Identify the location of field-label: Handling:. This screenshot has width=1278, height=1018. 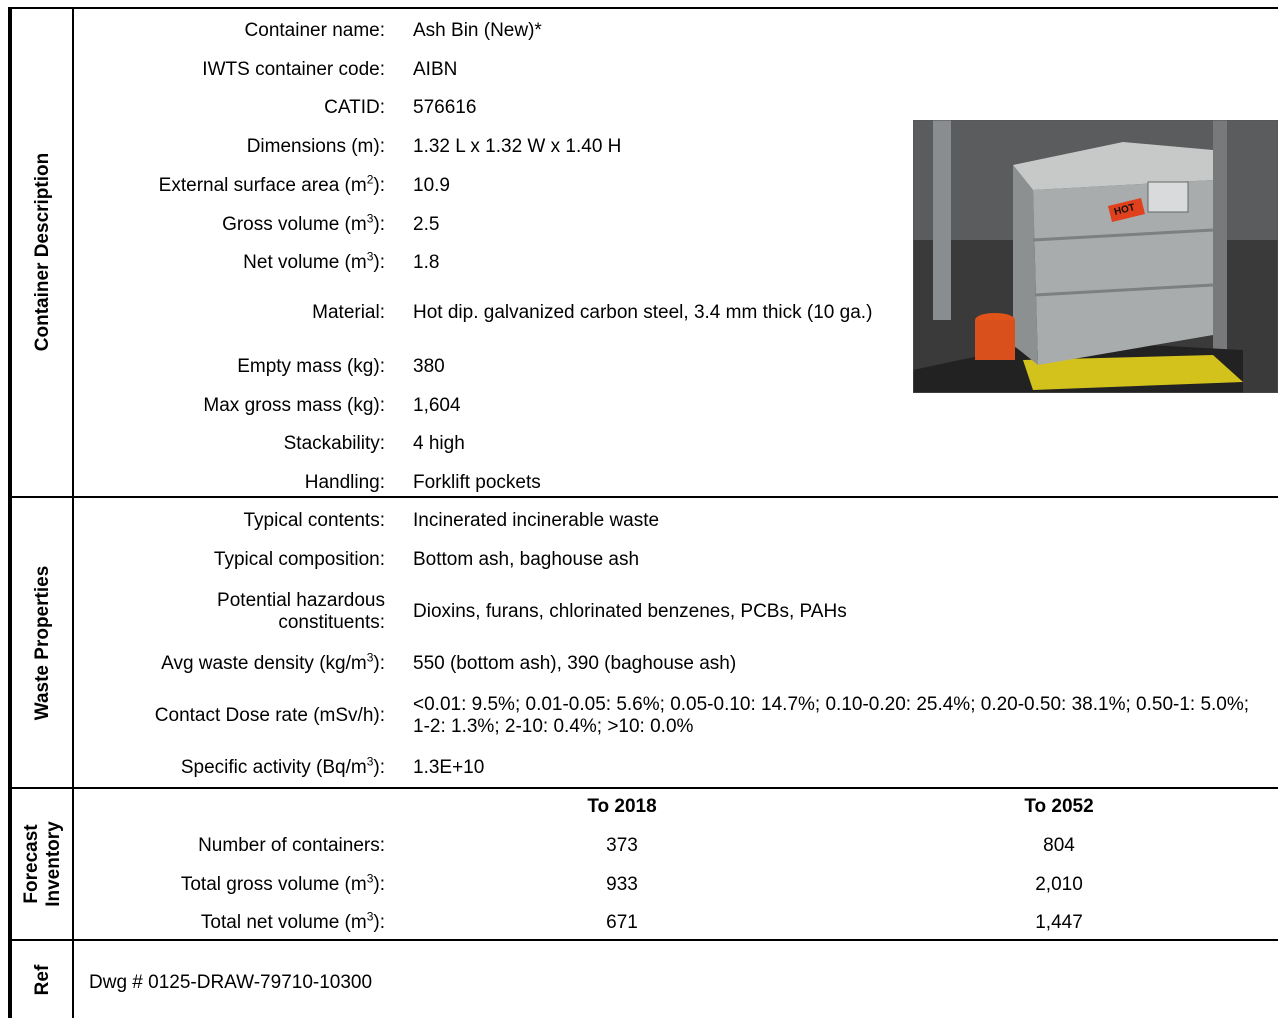
(344, 482).